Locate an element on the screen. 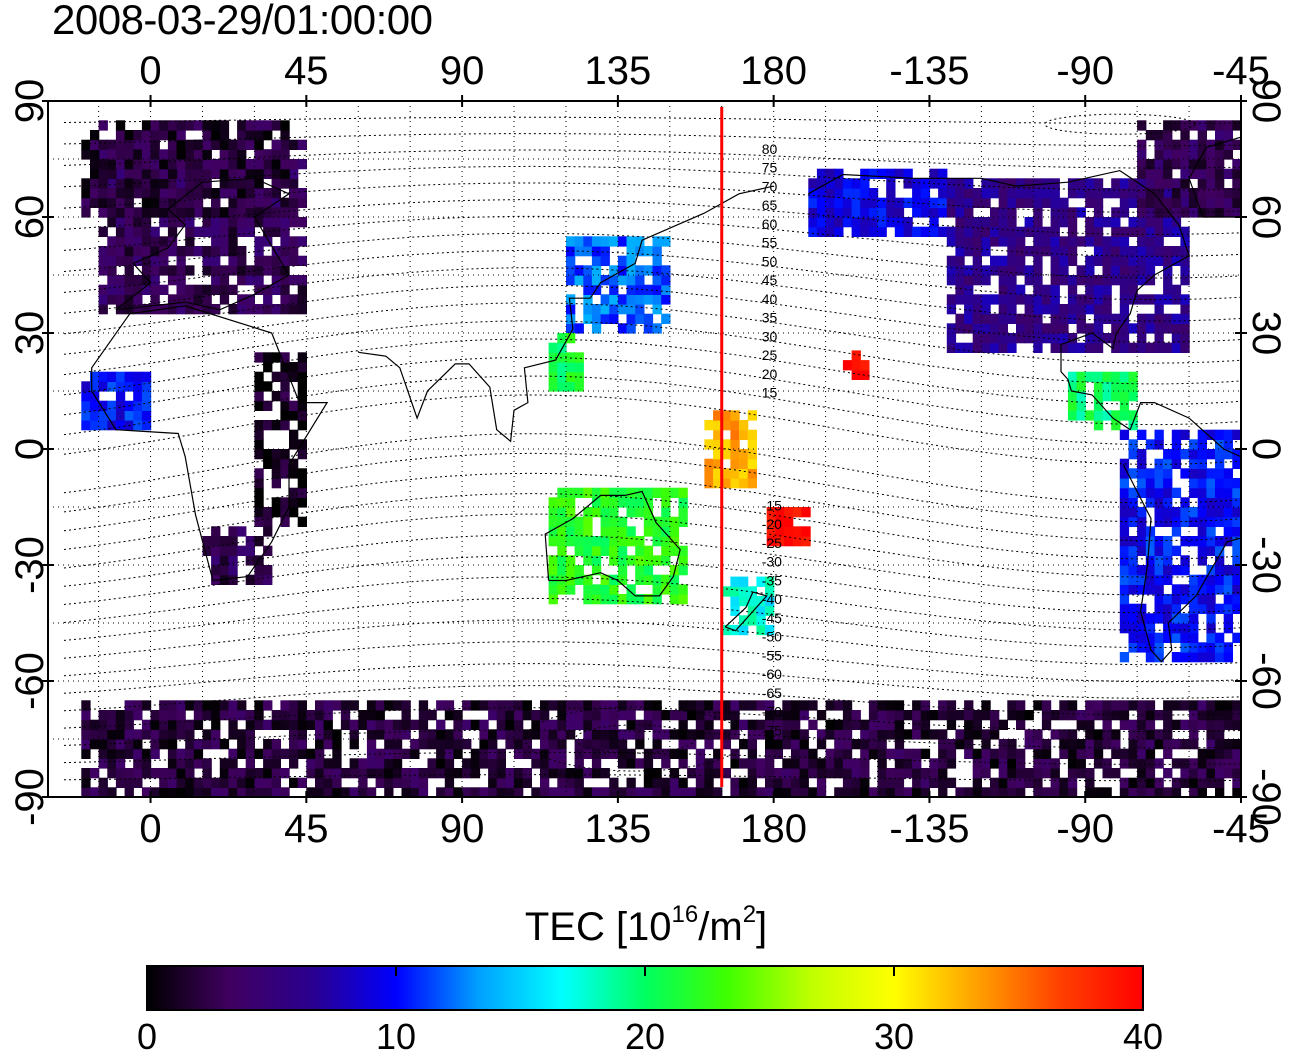  contour-label: -15 is located at coordinates (772, 505).